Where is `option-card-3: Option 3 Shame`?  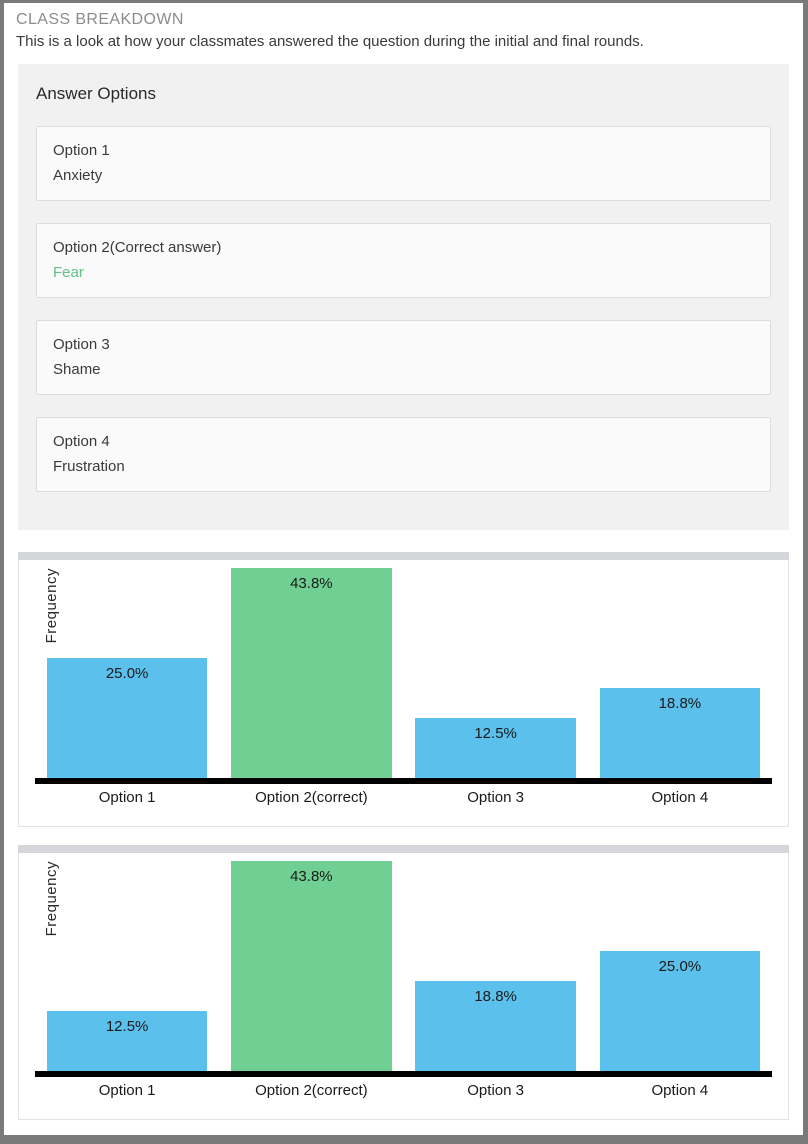 option-card-3: Option 3 Shame is located at coordinates (403, 357).